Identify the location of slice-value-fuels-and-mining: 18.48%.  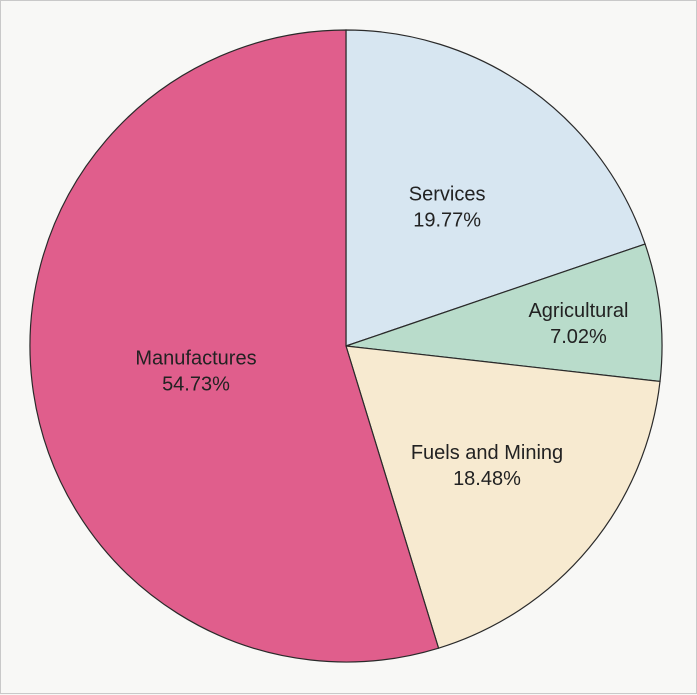
(487, 479).